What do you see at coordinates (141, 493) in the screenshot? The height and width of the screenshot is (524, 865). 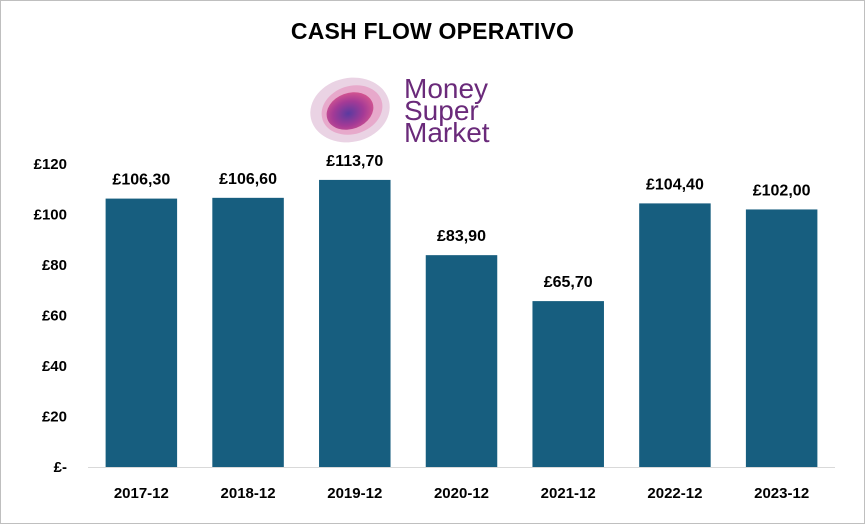 I see `x-tick-label-2017-12: 2017-12` at bounding box center [141, 493].